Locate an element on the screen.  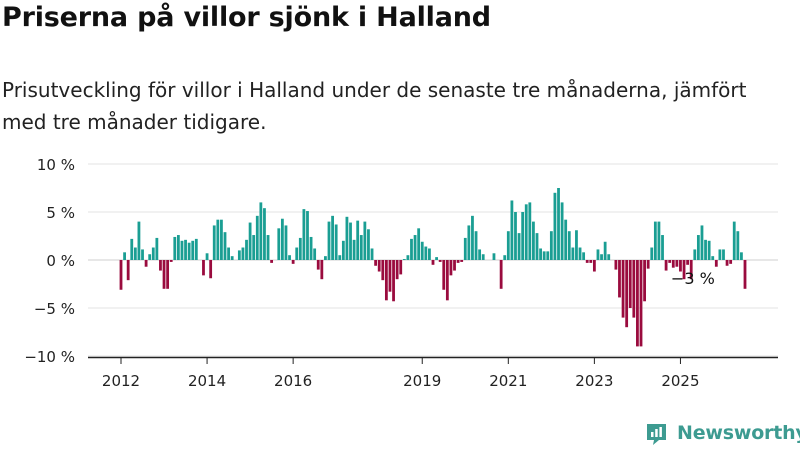
x-tick-label: 2014 is located at coordinates (207, 381).